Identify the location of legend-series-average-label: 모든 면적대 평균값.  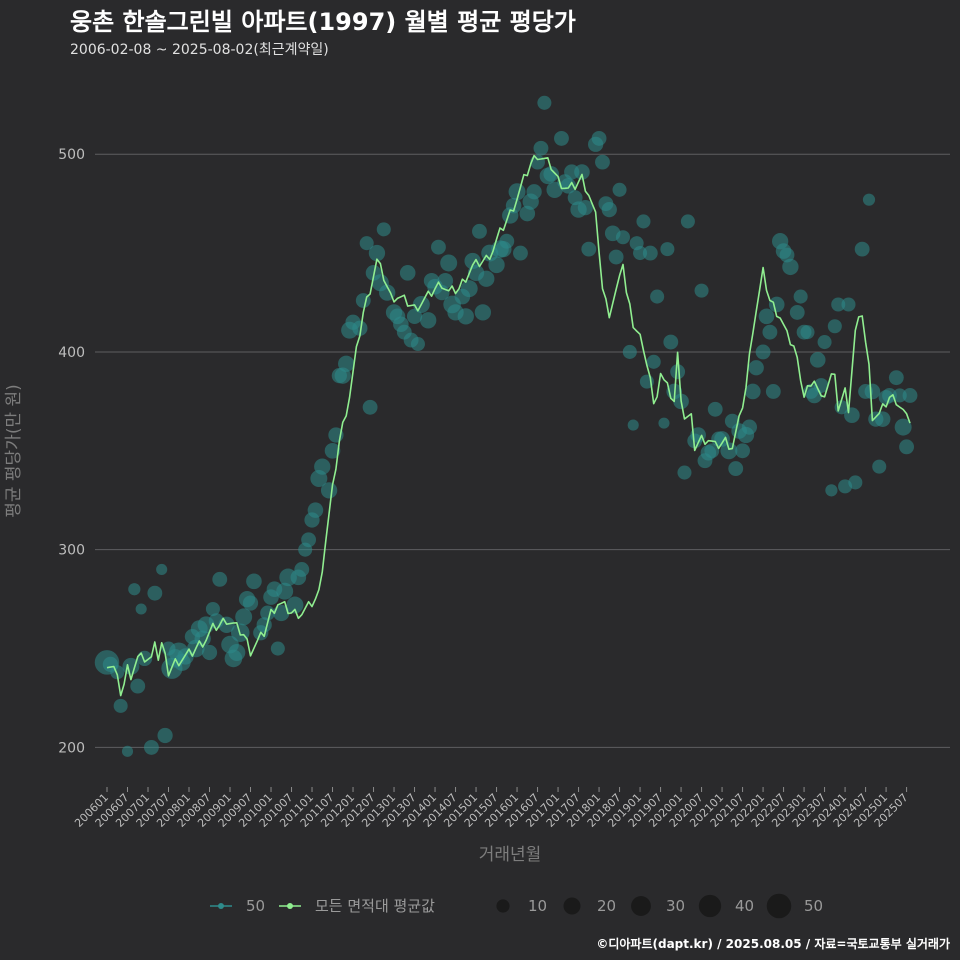
(375, 906).